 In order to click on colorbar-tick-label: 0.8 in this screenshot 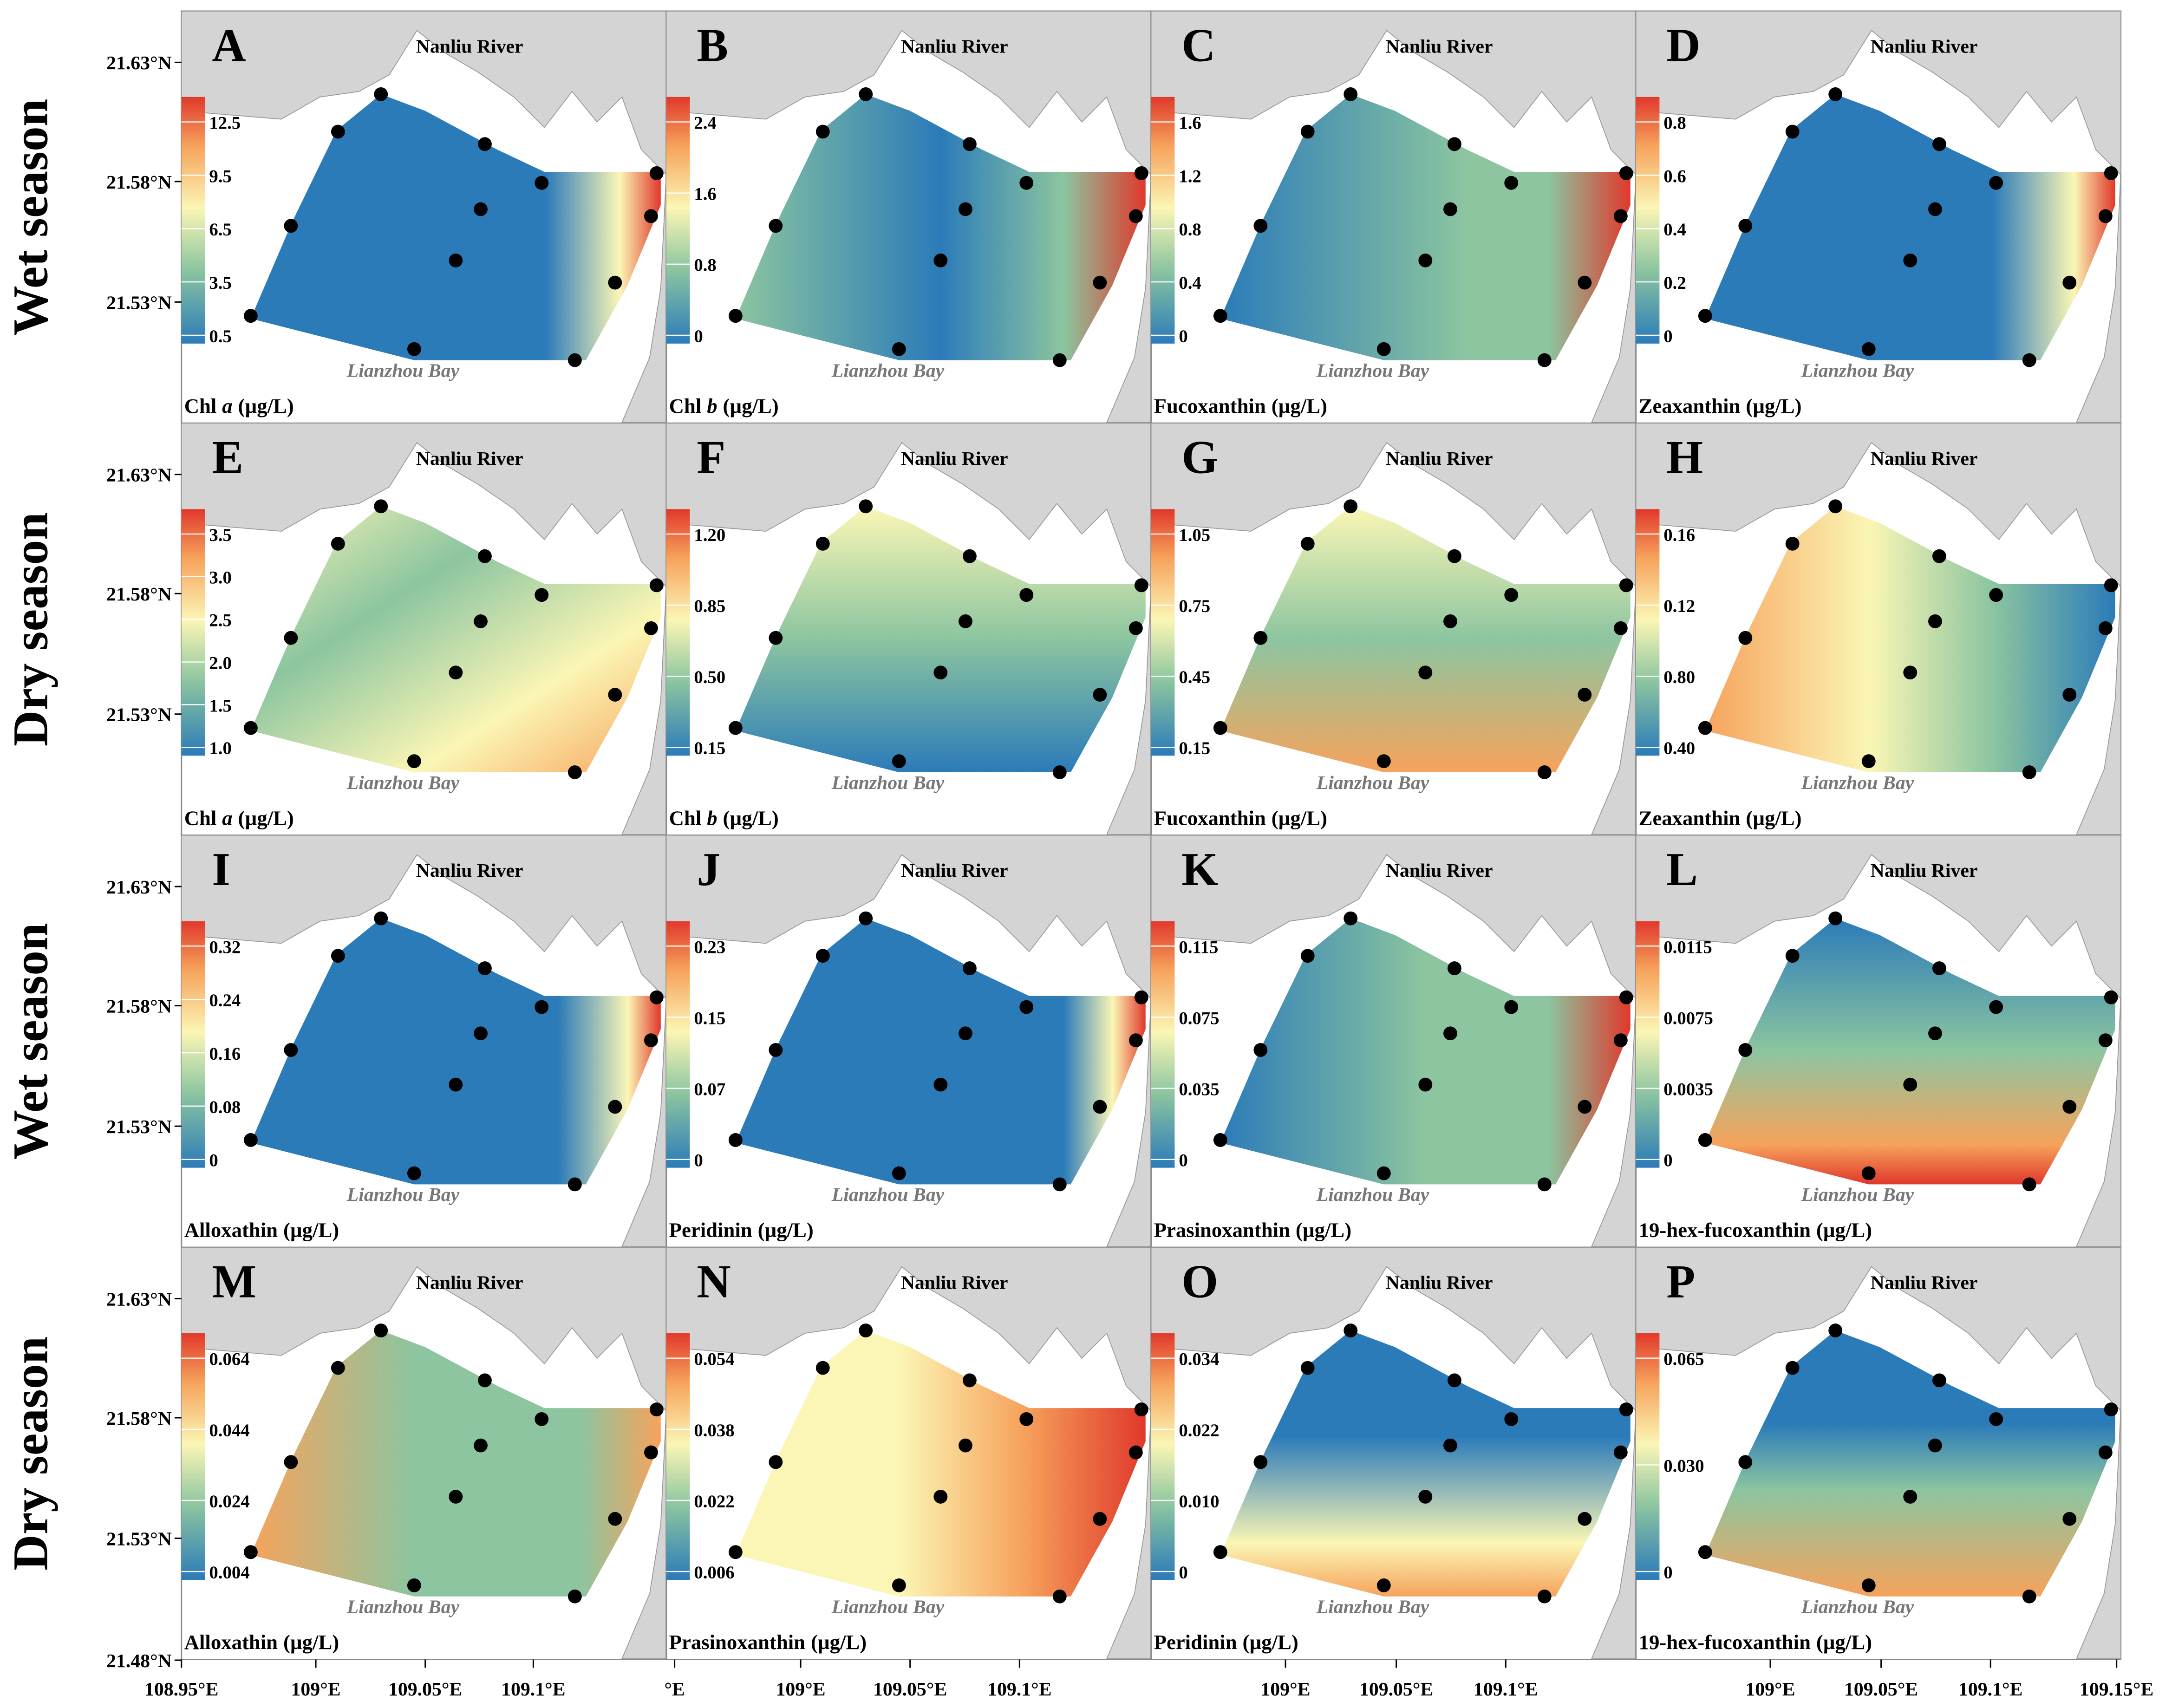, I will do `click(705, 265)`.